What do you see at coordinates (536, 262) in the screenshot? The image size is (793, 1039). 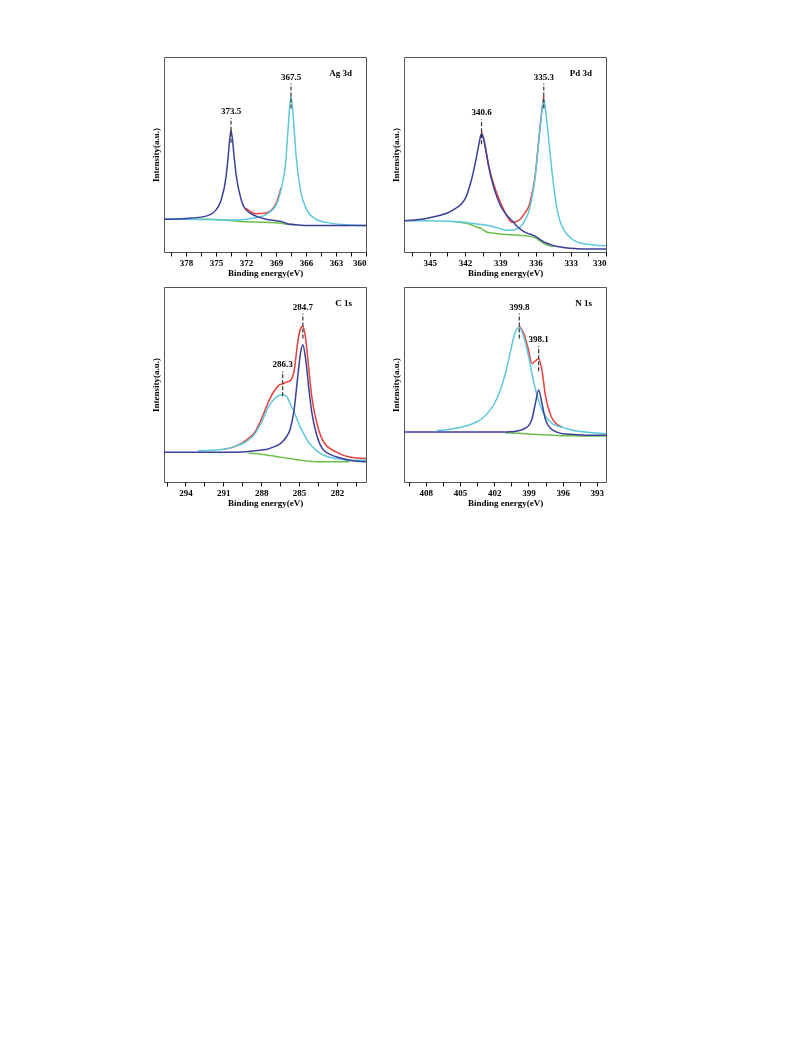 I see `x-tick-label: 336` at bounding box center [536, 262].